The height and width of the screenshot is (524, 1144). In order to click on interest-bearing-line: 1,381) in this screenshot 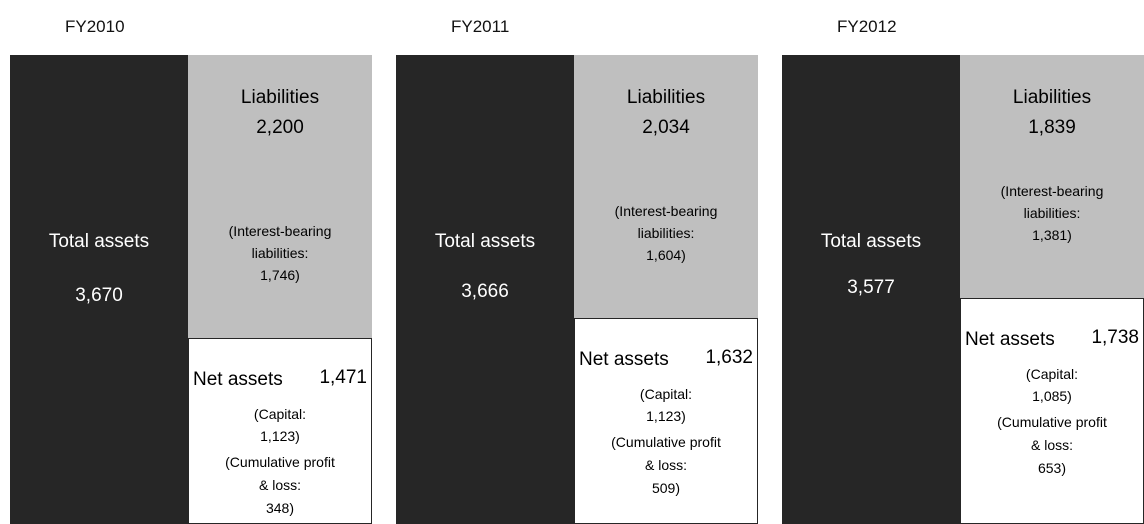, I will do `click(1052, 235)`.